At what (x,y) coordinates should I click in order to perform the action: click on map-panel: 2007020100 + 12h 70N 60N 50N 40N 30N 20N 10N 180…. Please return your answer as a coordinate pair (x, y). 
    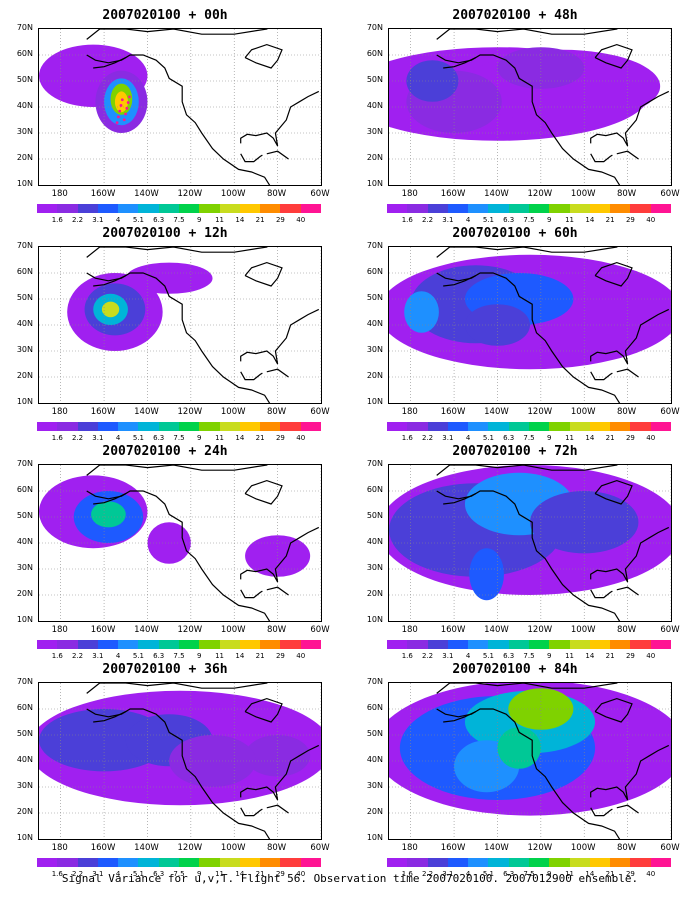
    Looking at the image, I should click on (167, 336).